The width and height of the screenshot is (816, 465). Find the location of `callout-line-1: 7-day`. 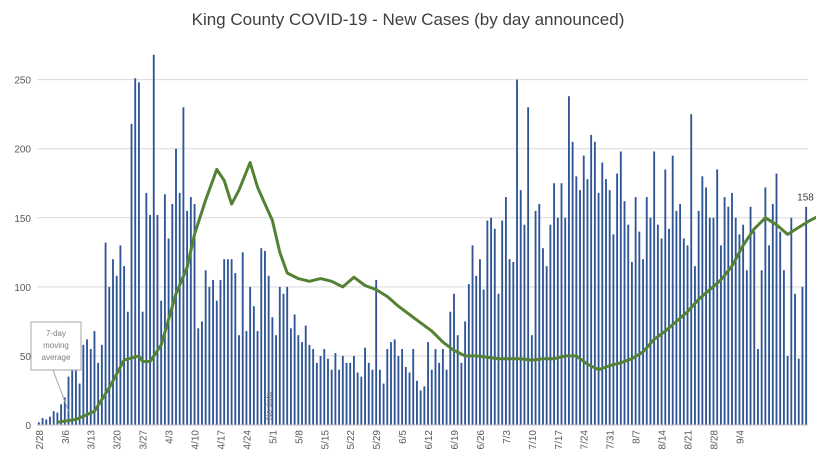

callout-line-1: 7-day is located at coordinates (56, 333).